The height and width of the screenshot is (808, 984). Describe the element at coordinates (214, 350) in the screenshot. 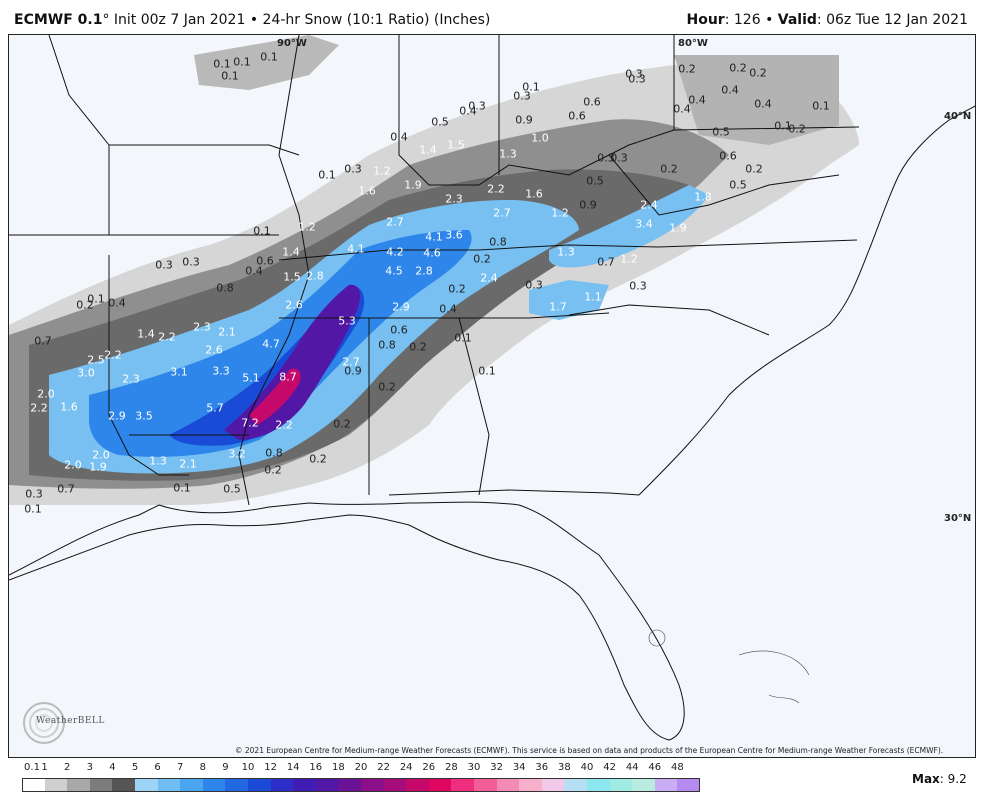

I see `snow-value-label: 2.6` at that location.